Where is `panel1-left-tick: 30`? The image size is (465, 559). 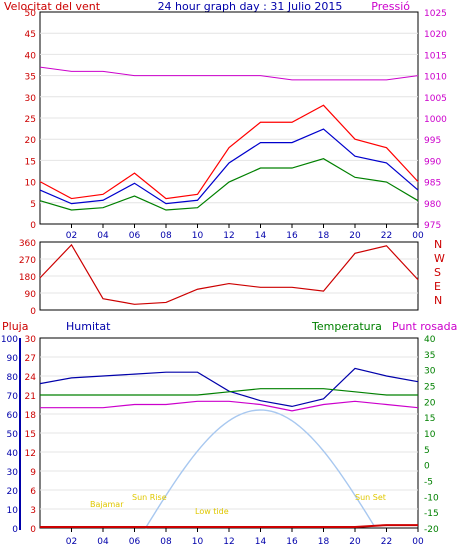
panel1-left-tick: 30 is located at coordinates (31, 99).